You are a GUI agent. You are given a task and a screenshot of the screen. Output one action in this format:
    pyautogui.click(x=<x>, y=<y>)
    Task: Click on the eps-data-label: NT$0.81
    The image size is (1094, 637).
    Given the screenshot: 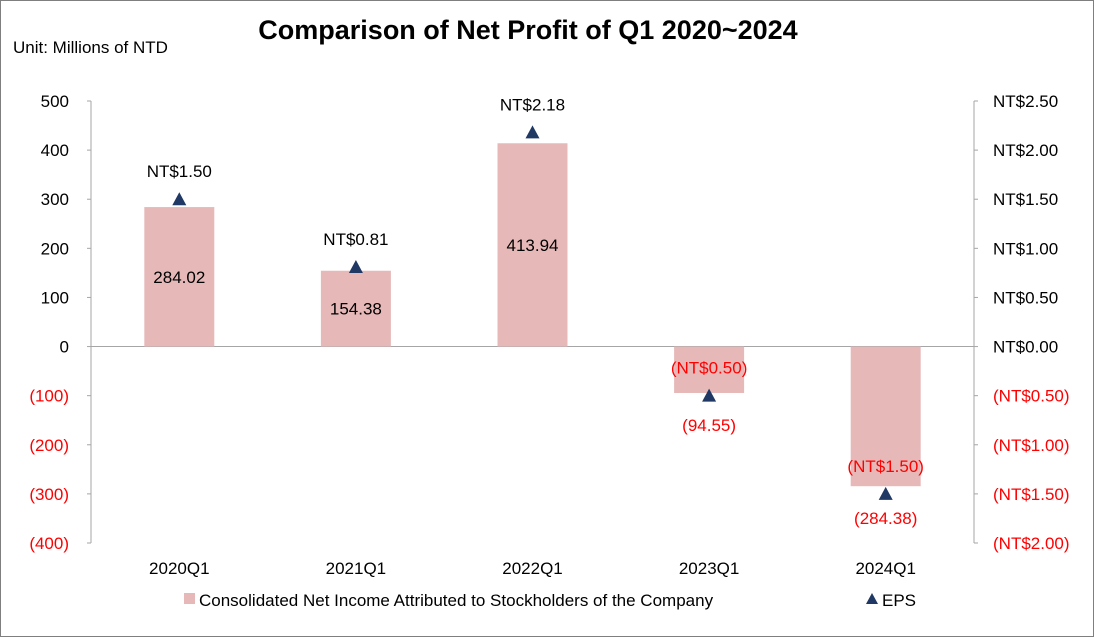 What is the action you would take?
    pyautogui.click(x=355, y=239)
    